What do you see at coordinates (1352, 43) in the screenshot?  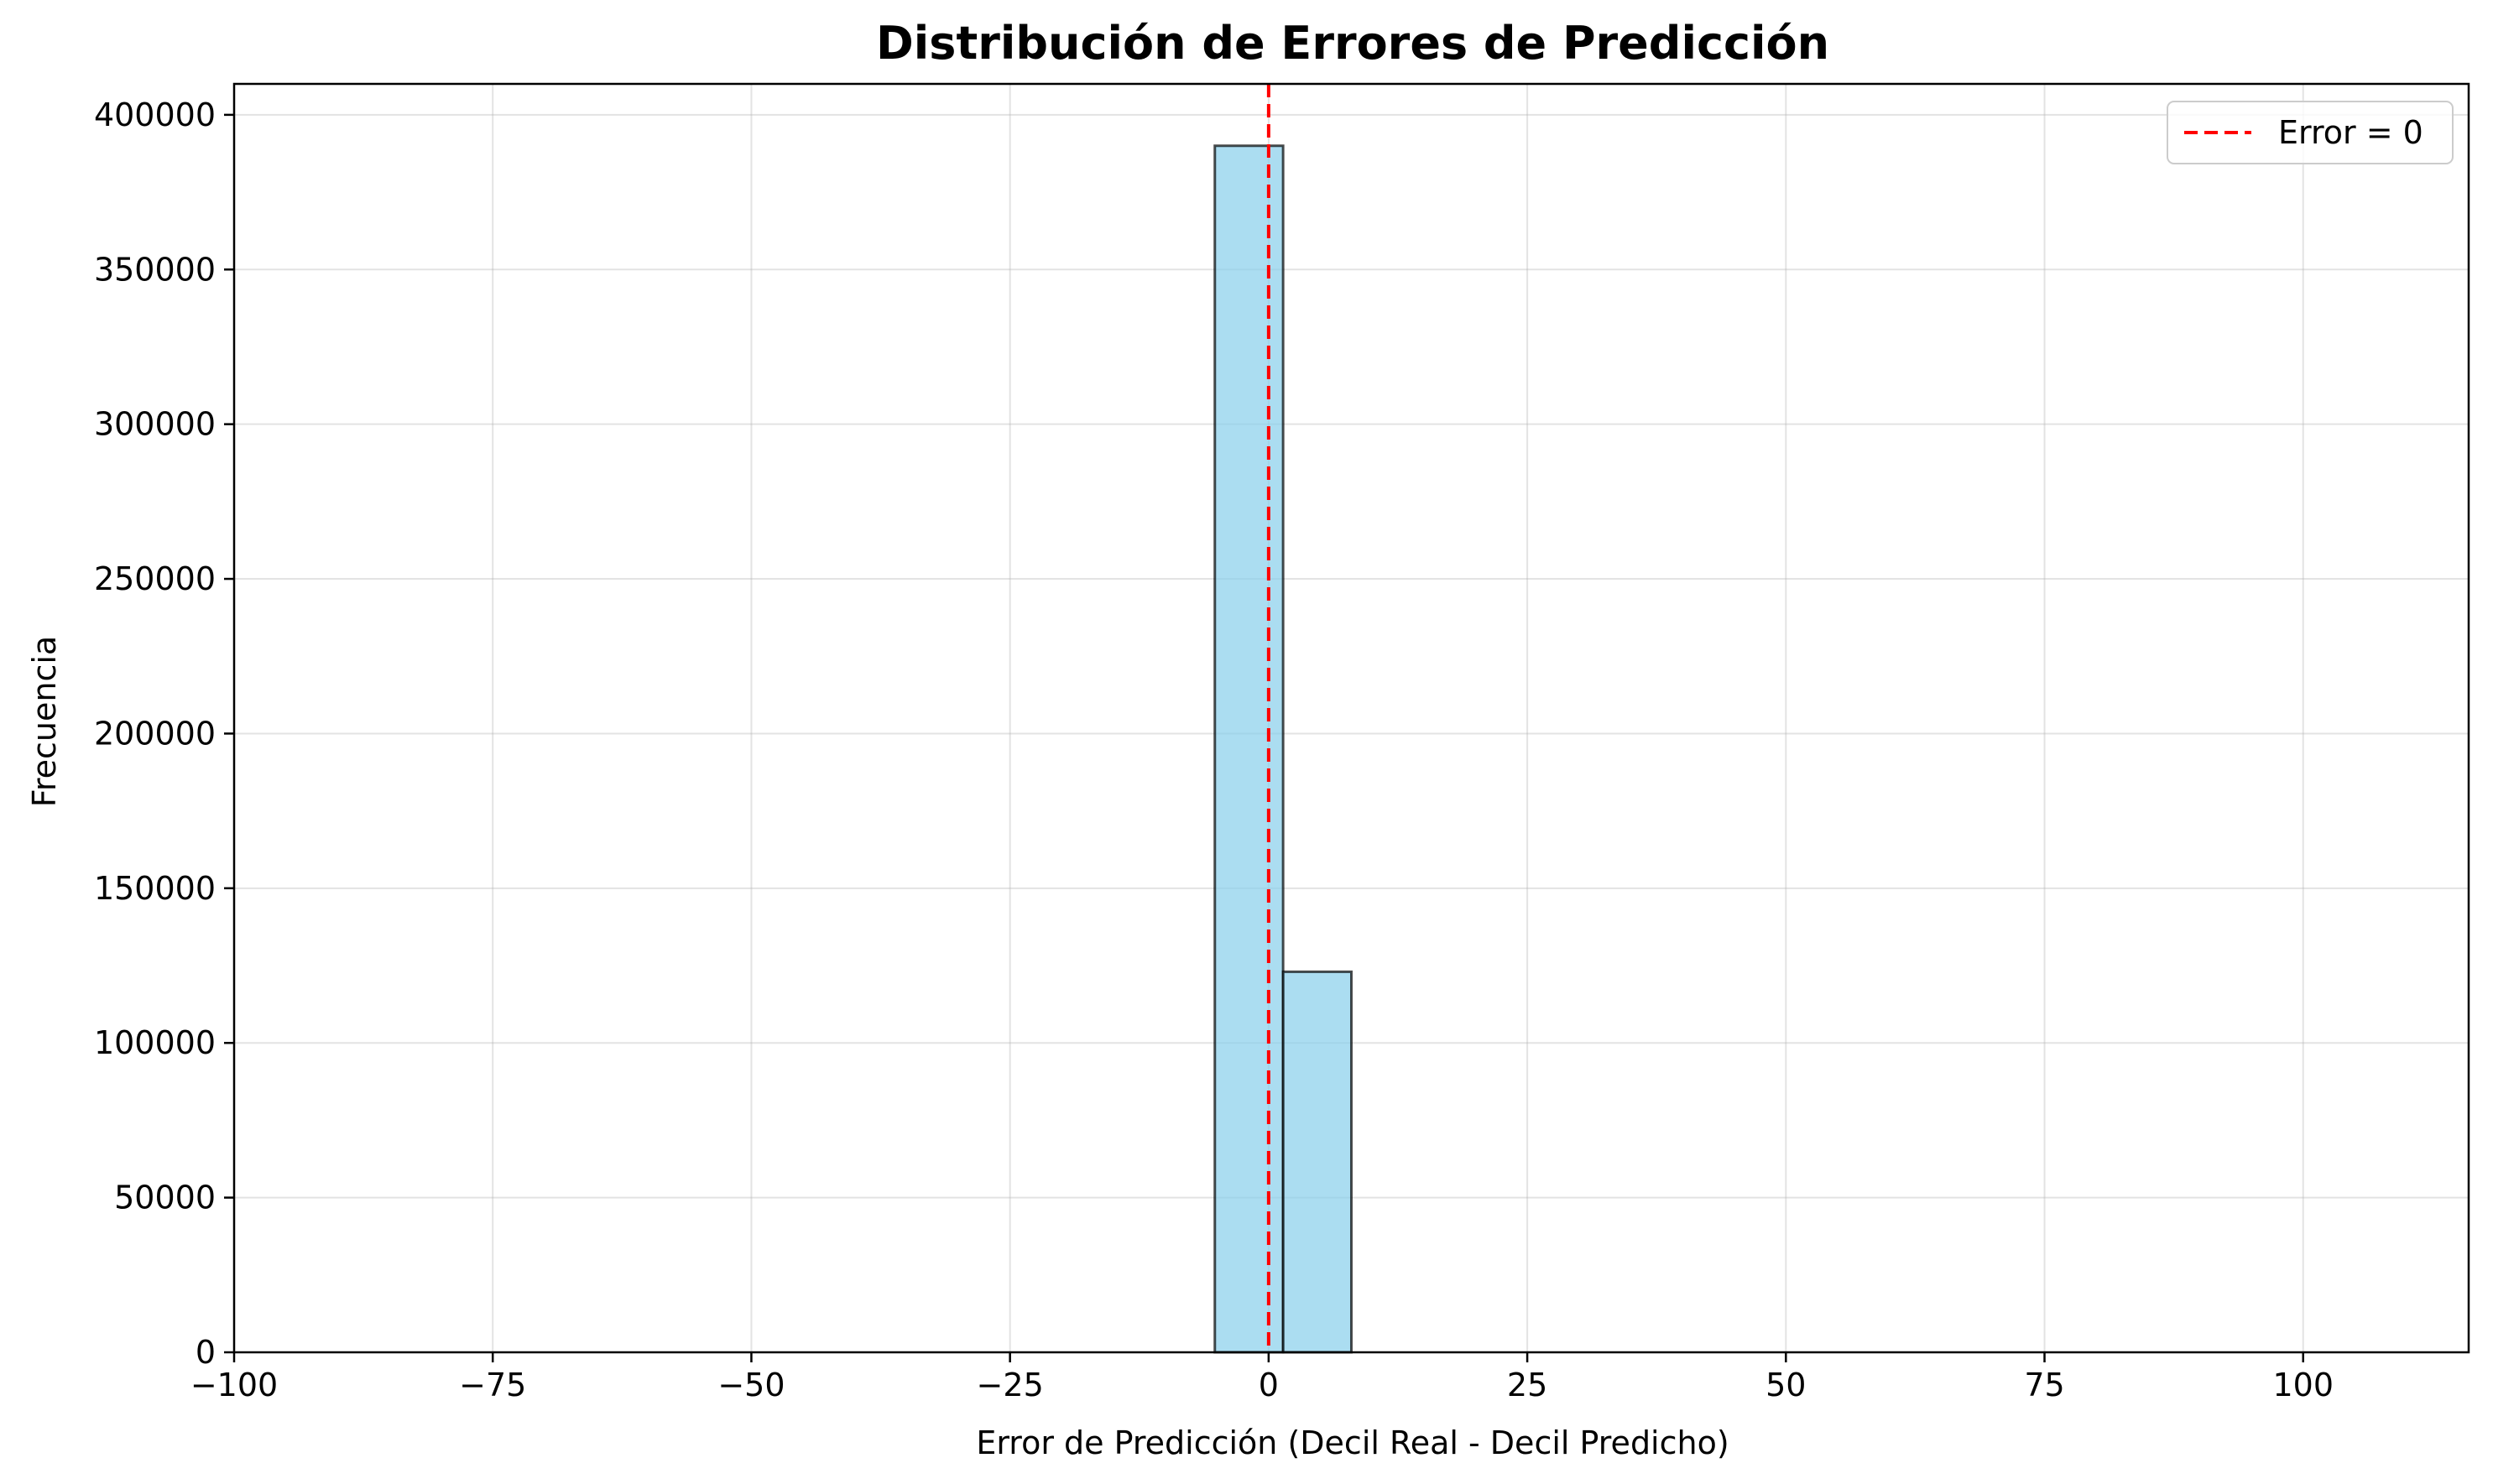 I see `chart-title: Distribución de Errores de Predicción` at bounding box center [1352, 43].